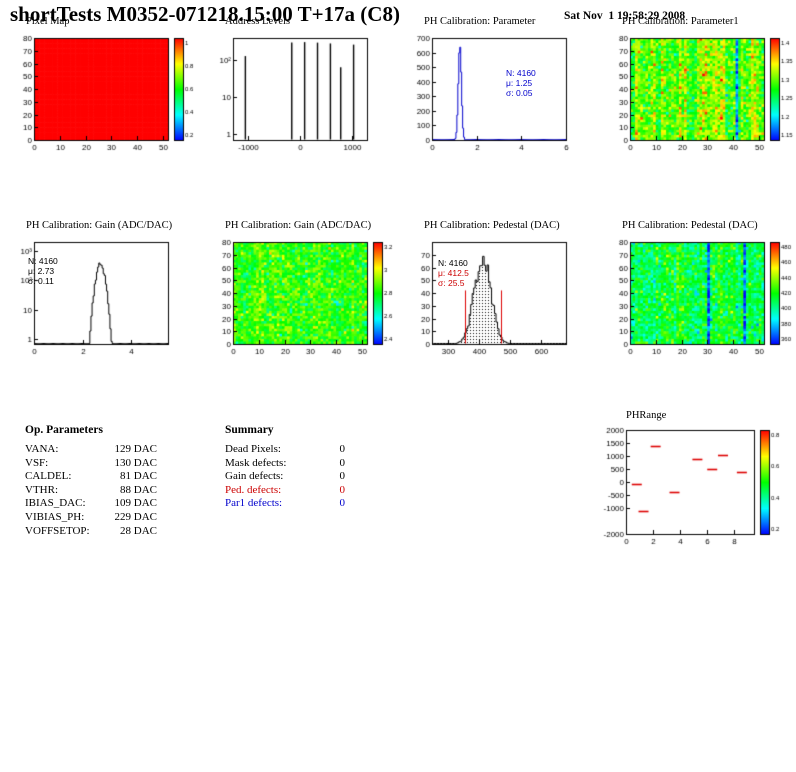 This screenshot has height=772, width=796. I want to click on ph-parameter-plot, so click(506, 97).